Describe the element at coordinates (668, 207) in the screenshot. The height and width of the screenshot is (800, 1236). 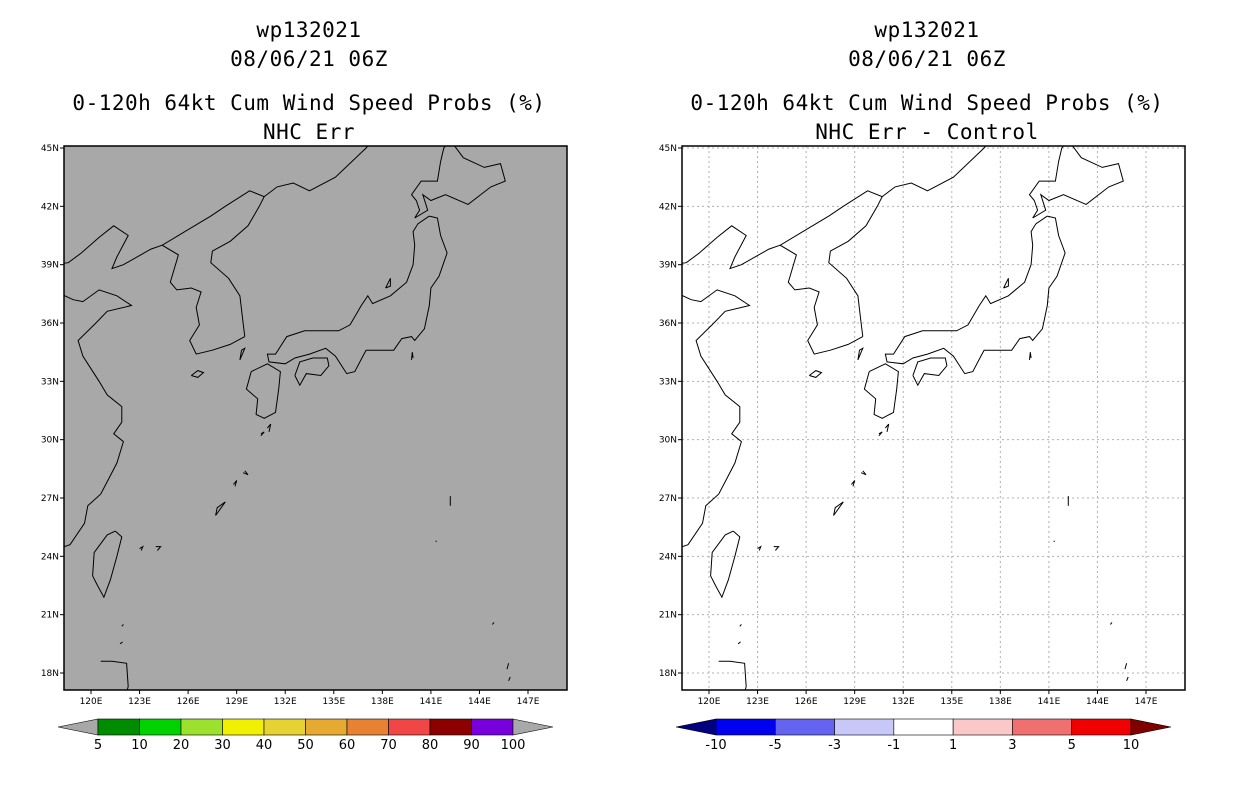
I see `lat-tick-label: 42N` at that location.